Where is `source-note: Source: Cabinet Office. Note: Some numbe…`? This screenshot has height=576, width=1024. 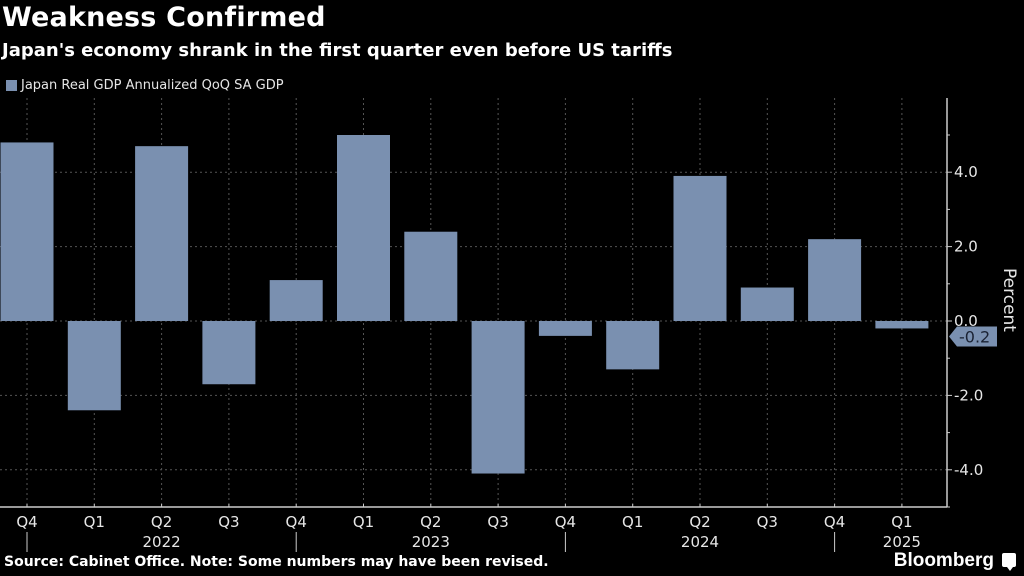 source-note: Source: Cabinet Office. Note: Some numbe… is located at coordinates (276, 562).